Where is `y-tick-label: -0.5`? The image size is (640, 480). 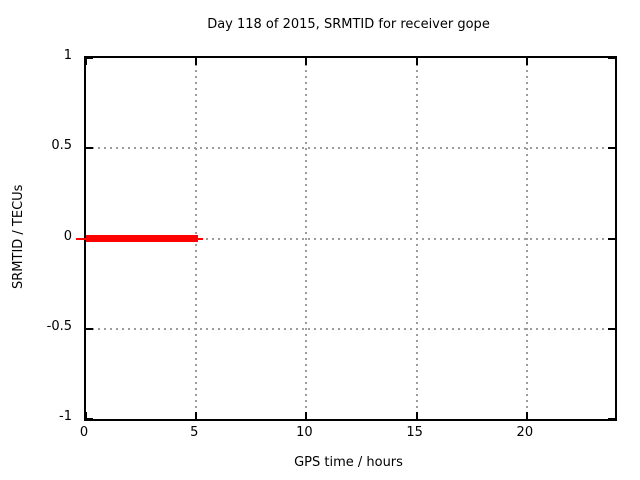
y-tick-label: -0.5 is located at coordinates (59, 326).